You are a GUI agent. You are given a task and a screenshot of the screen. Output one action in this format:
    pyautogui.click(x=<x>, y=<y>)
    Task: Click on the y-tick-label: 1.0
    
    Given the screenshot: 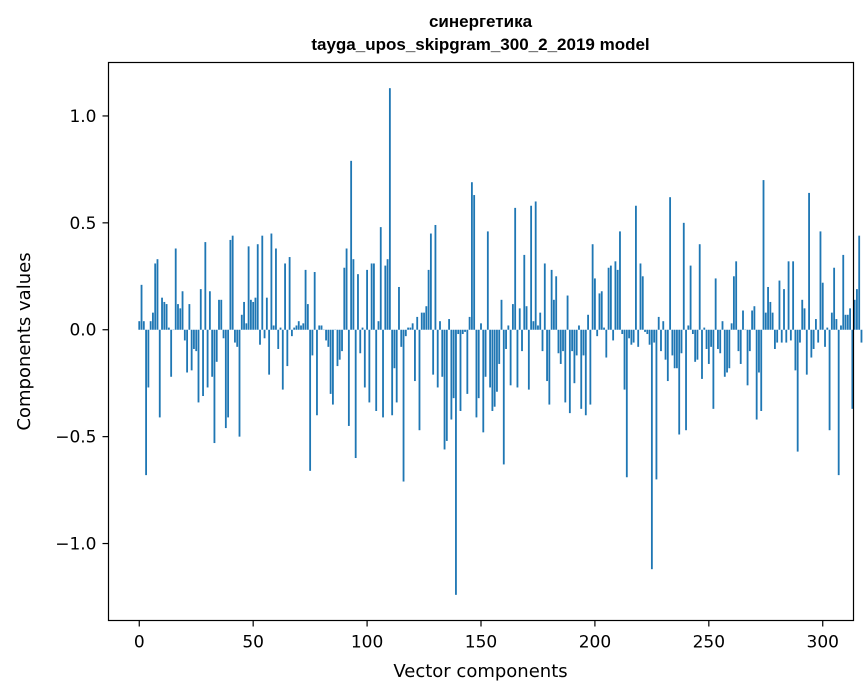 What is the action you would take?
    pyautogui.click(x=82, y=117)
    